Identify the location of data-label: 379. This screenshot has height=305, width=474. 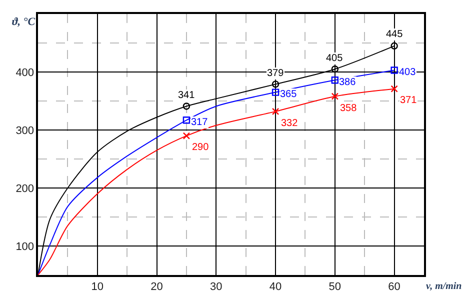
(275, 73).